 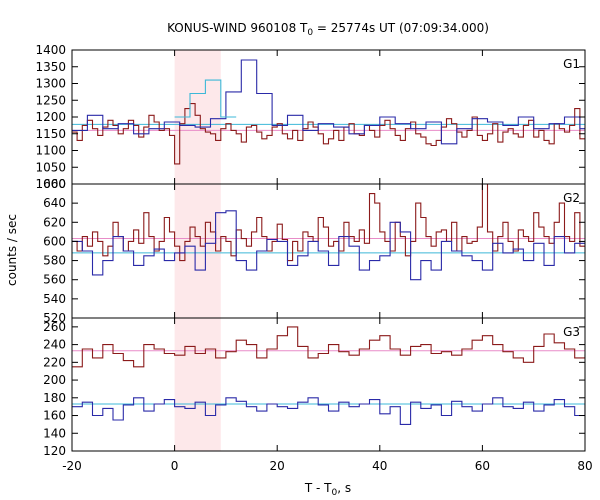 I want to click on y-tick-label: 520, so click(x=54, y=318).